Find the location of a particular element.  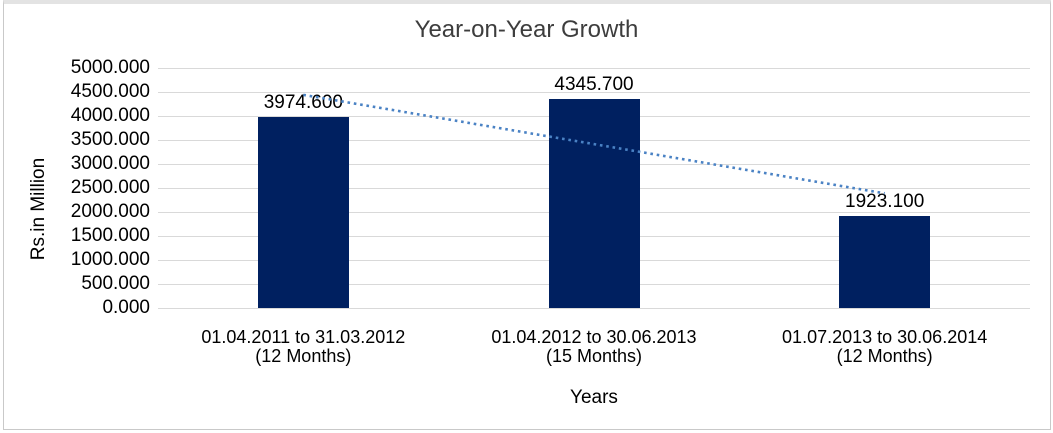

y-axis-tick-label: 1500.000 is located at coordinates (110, 235).